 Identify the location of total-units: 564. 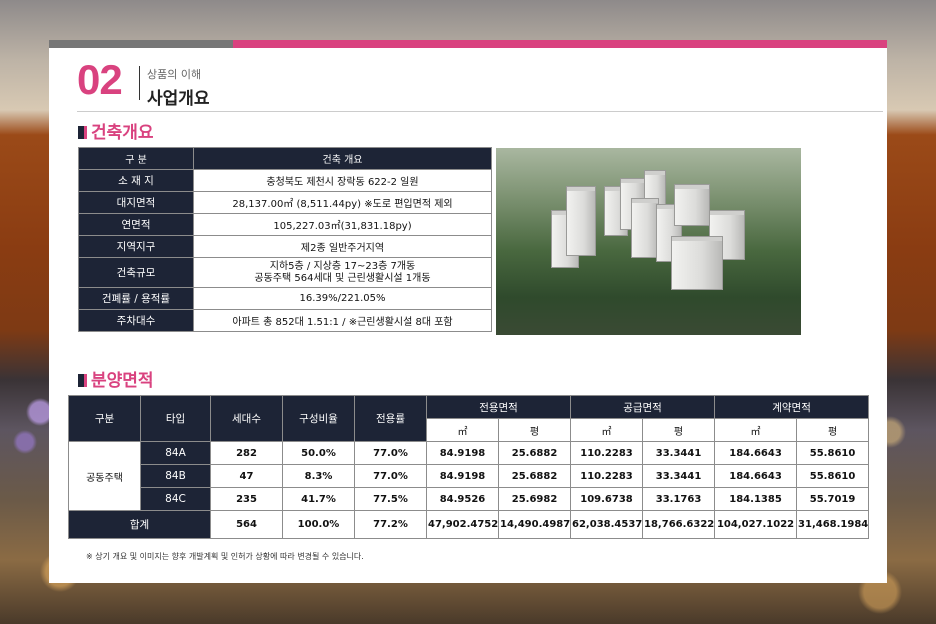
(246, 524).